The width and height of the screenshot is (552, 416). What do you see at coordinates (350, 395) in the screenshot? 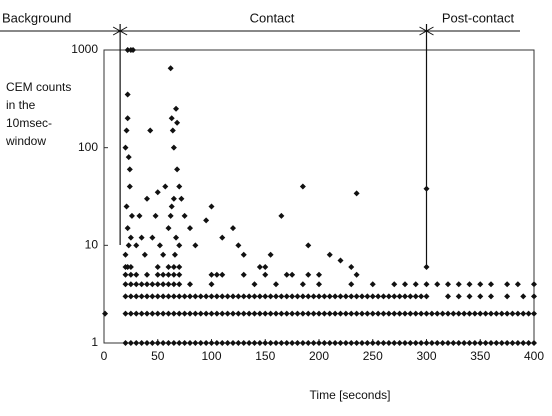
I see `x-axis-label: Time [seconds]` at bounding box center [350, 395].